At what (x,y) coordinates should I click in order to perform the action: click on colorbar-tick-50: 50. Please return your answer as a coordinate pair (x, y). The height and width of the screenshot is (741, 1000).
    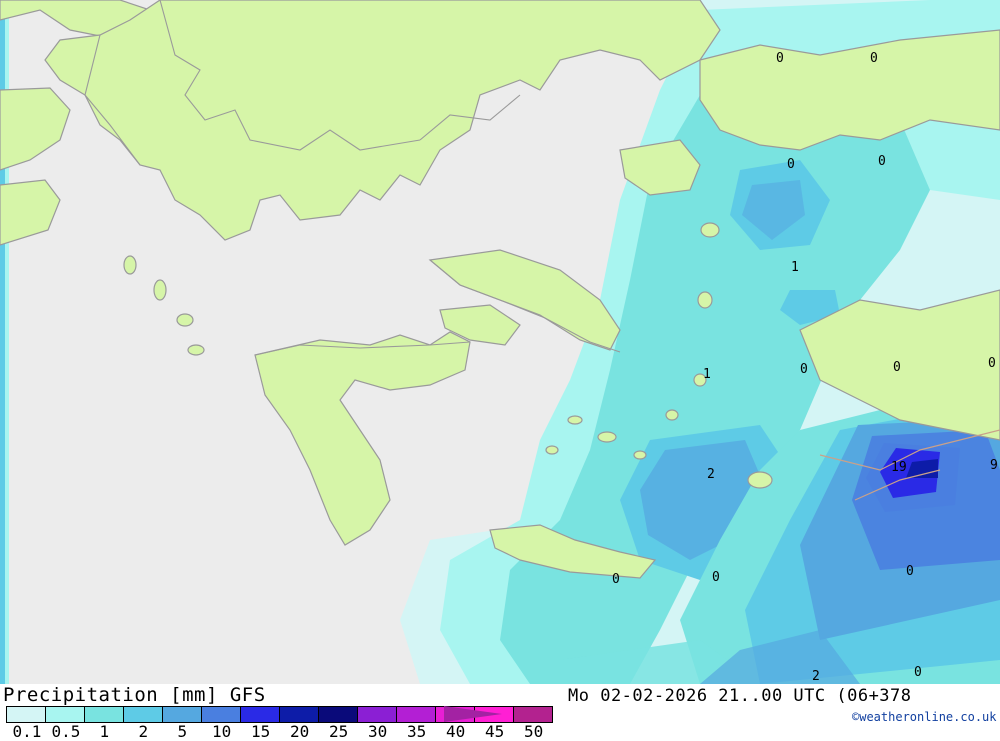
    Looking at the image, I should click on (534, 731).